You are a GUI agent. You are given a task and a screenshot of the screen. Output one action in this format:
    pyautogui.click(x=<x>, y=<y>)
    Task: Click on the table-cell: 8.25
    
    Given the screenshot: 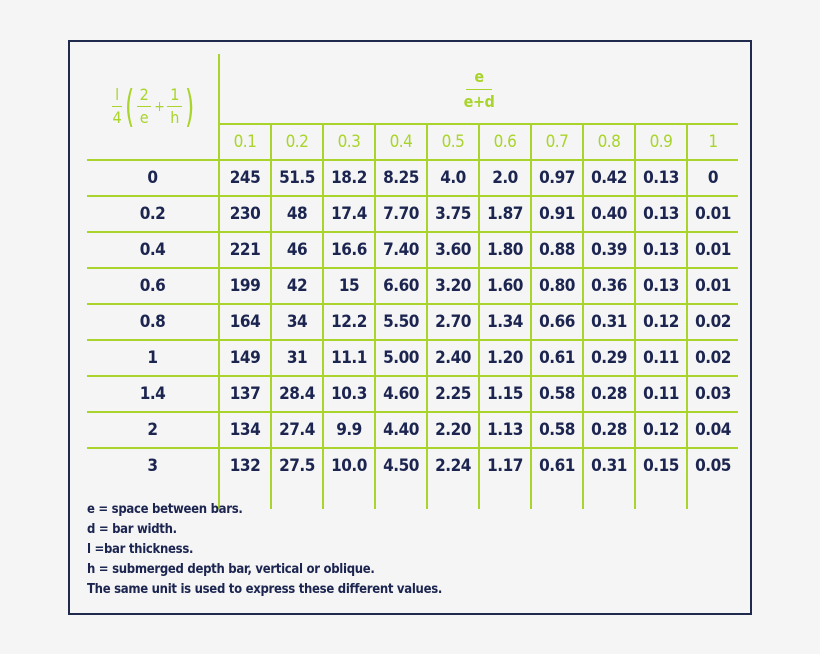 What is the action you would take?
    pyautogui.click(x=400, y=177)
    